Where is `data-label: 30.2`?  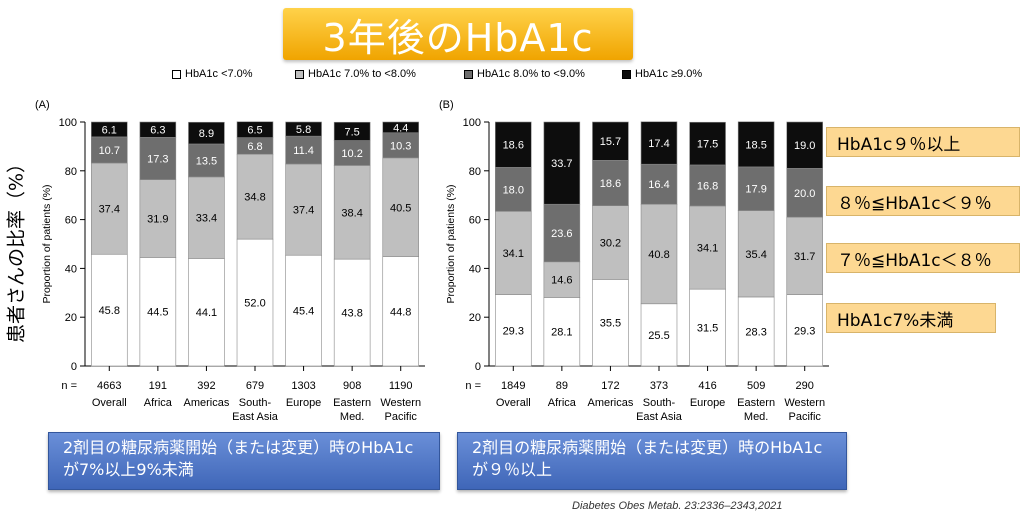 data-label: 30.2 is located at coordinates (610, 244).